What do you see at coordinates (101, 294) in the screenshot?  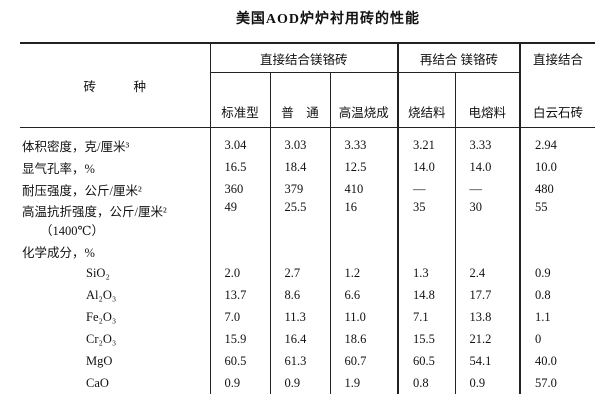 I see `row-label-text: Al₂O₃` at bounding box center [101, 294].